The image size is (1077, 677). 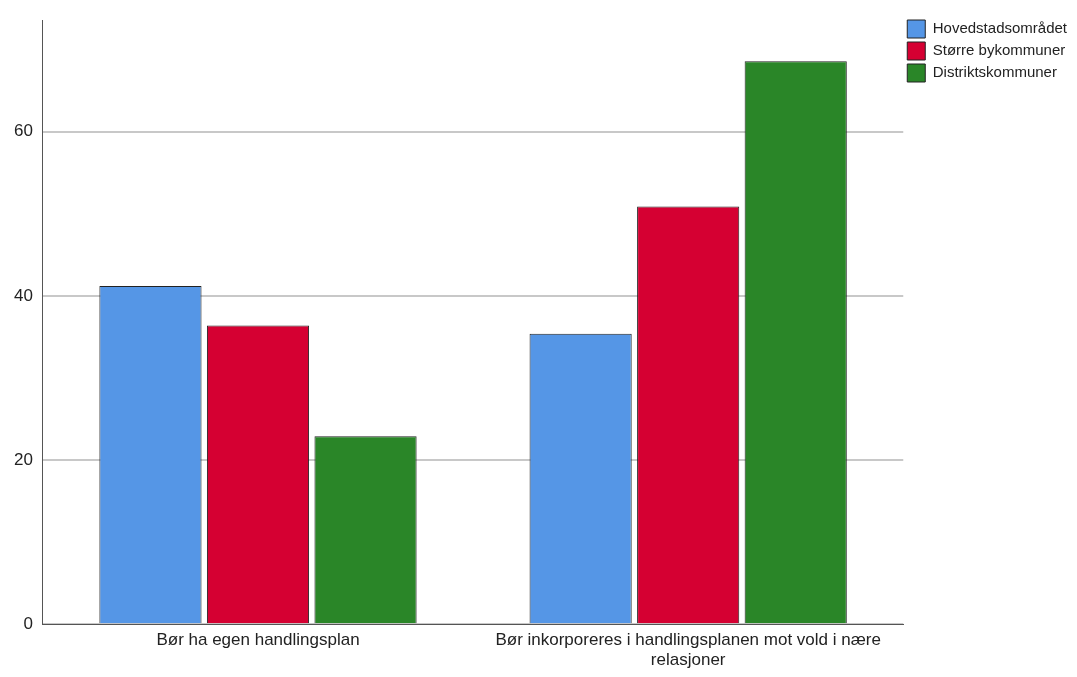 What do you see at coordinates (23, 131) in the screenshot?
I see `y-tick-label: 60` at bounding box center [23, 131].